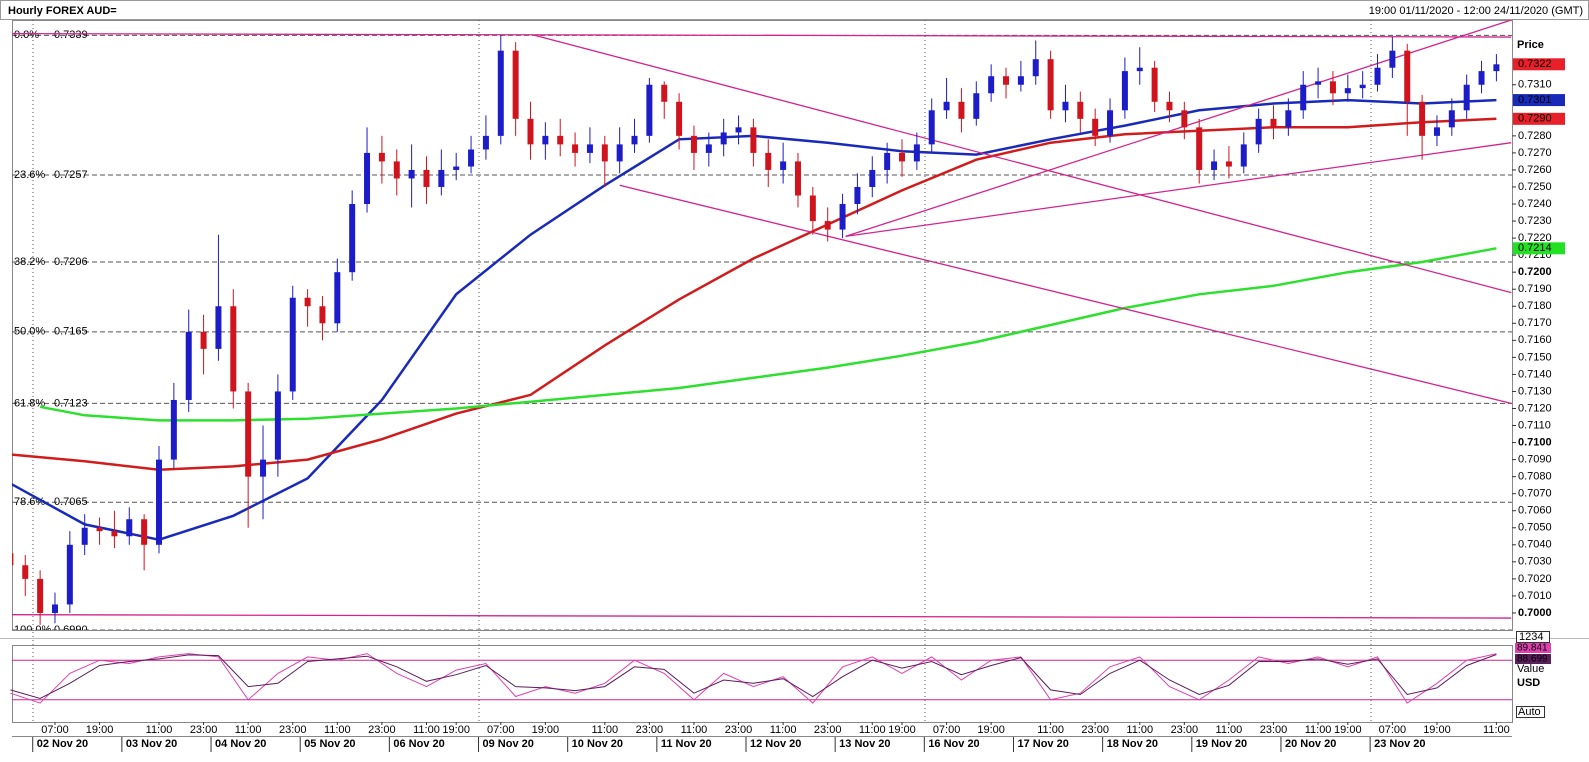 Image resolution: width=1589 pixels, height=762 pixels. Describe the element at coordinates (1310, 744) in the screenshot. I see `date-label: 20 Nov 20` at that location.